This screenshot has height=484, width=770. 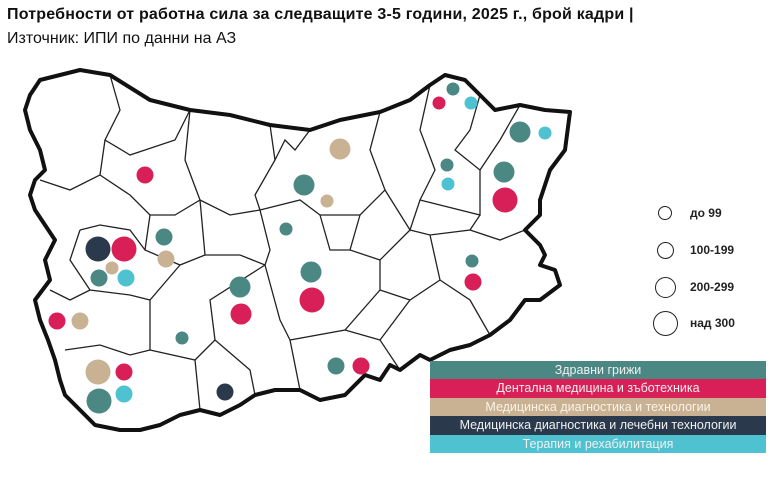 I want to click on size-legend-item: над 300, so click(x=693, y=323).